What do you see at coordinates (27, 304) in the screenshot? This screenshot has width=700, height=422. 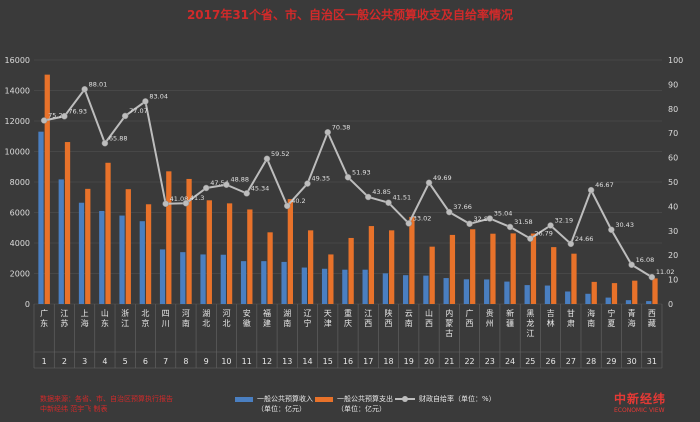 I see `y-left-tick-label: 0` at bounding box center [27, 304].